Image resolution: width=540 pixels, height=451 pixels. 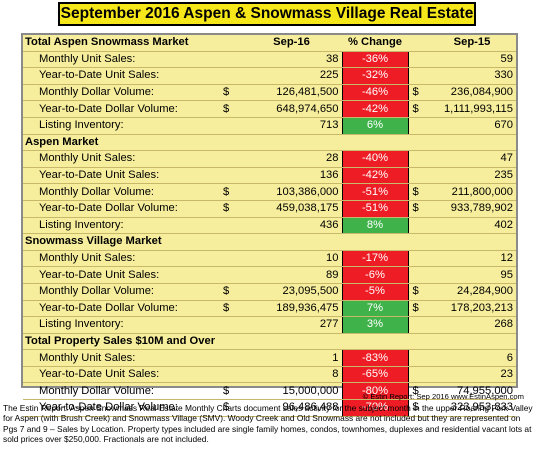 What do you see at coordinates (291, 209) in the screenshot?
I see `current-value: 459,038,175` at bounding box center [291, 209].